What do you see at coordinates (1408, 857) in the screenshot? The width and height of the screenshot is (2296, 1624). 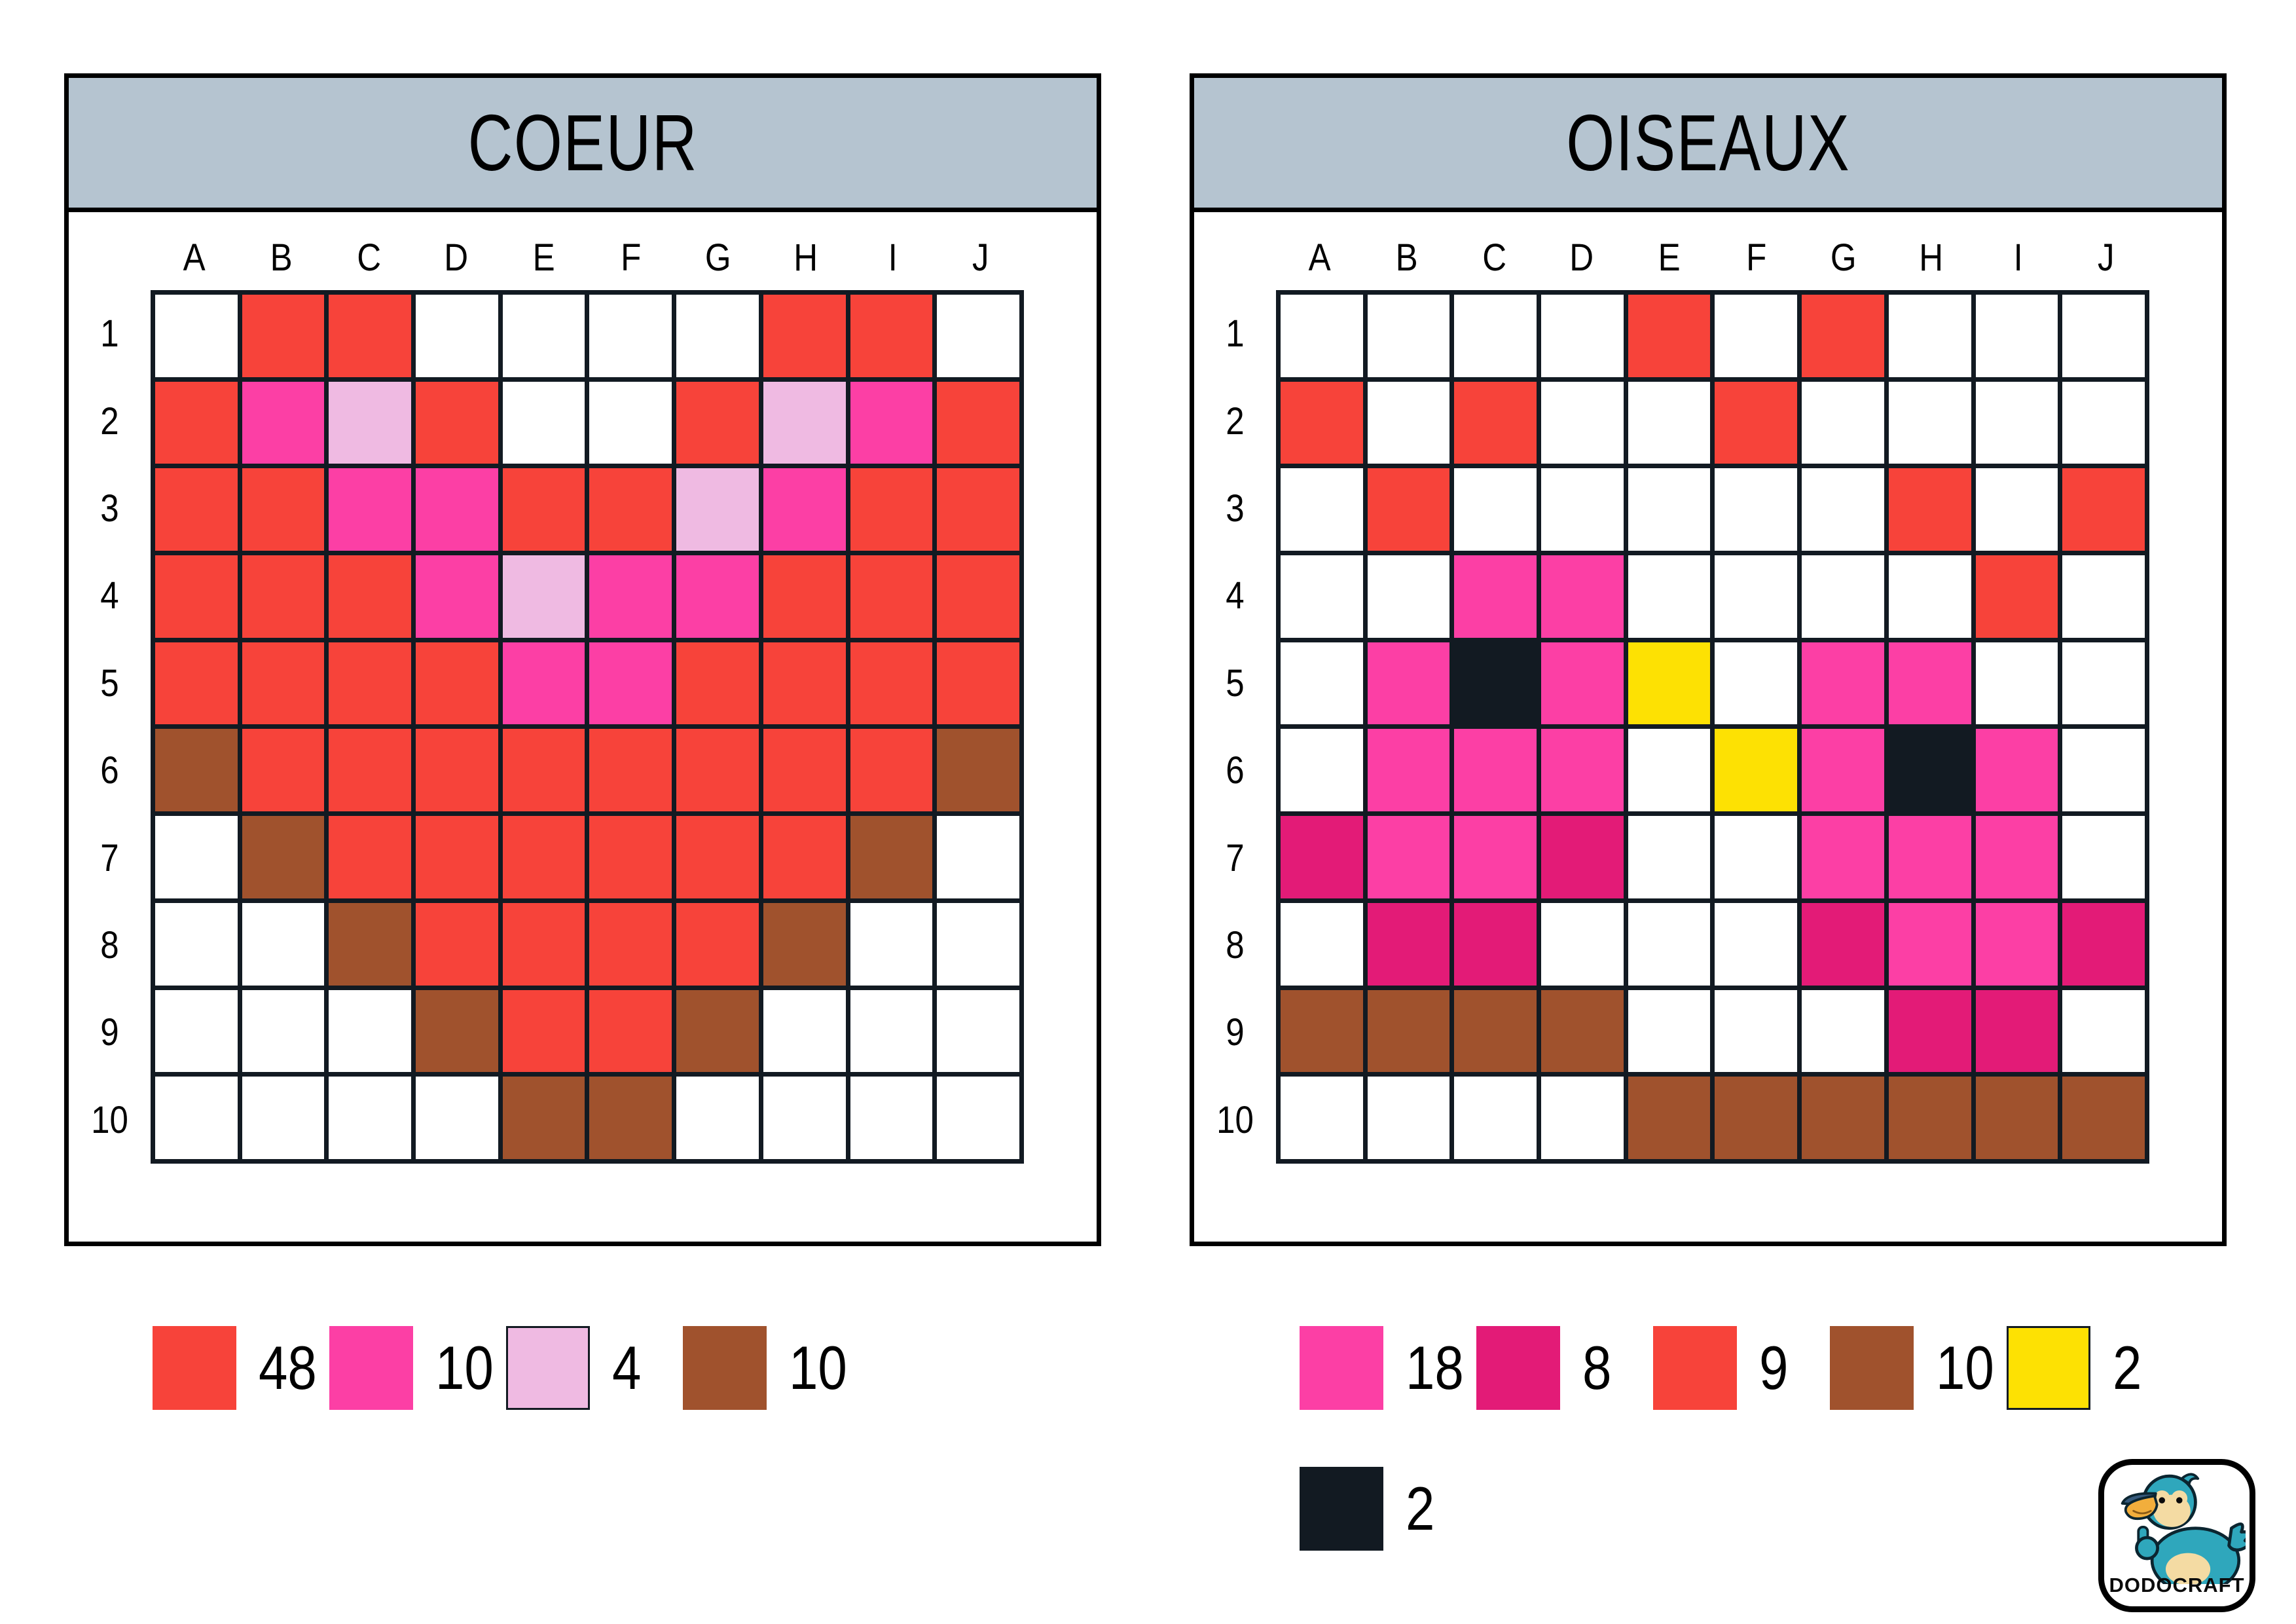 I see `pixel-cell-B7-pink` at bounding box center [1408, 857].